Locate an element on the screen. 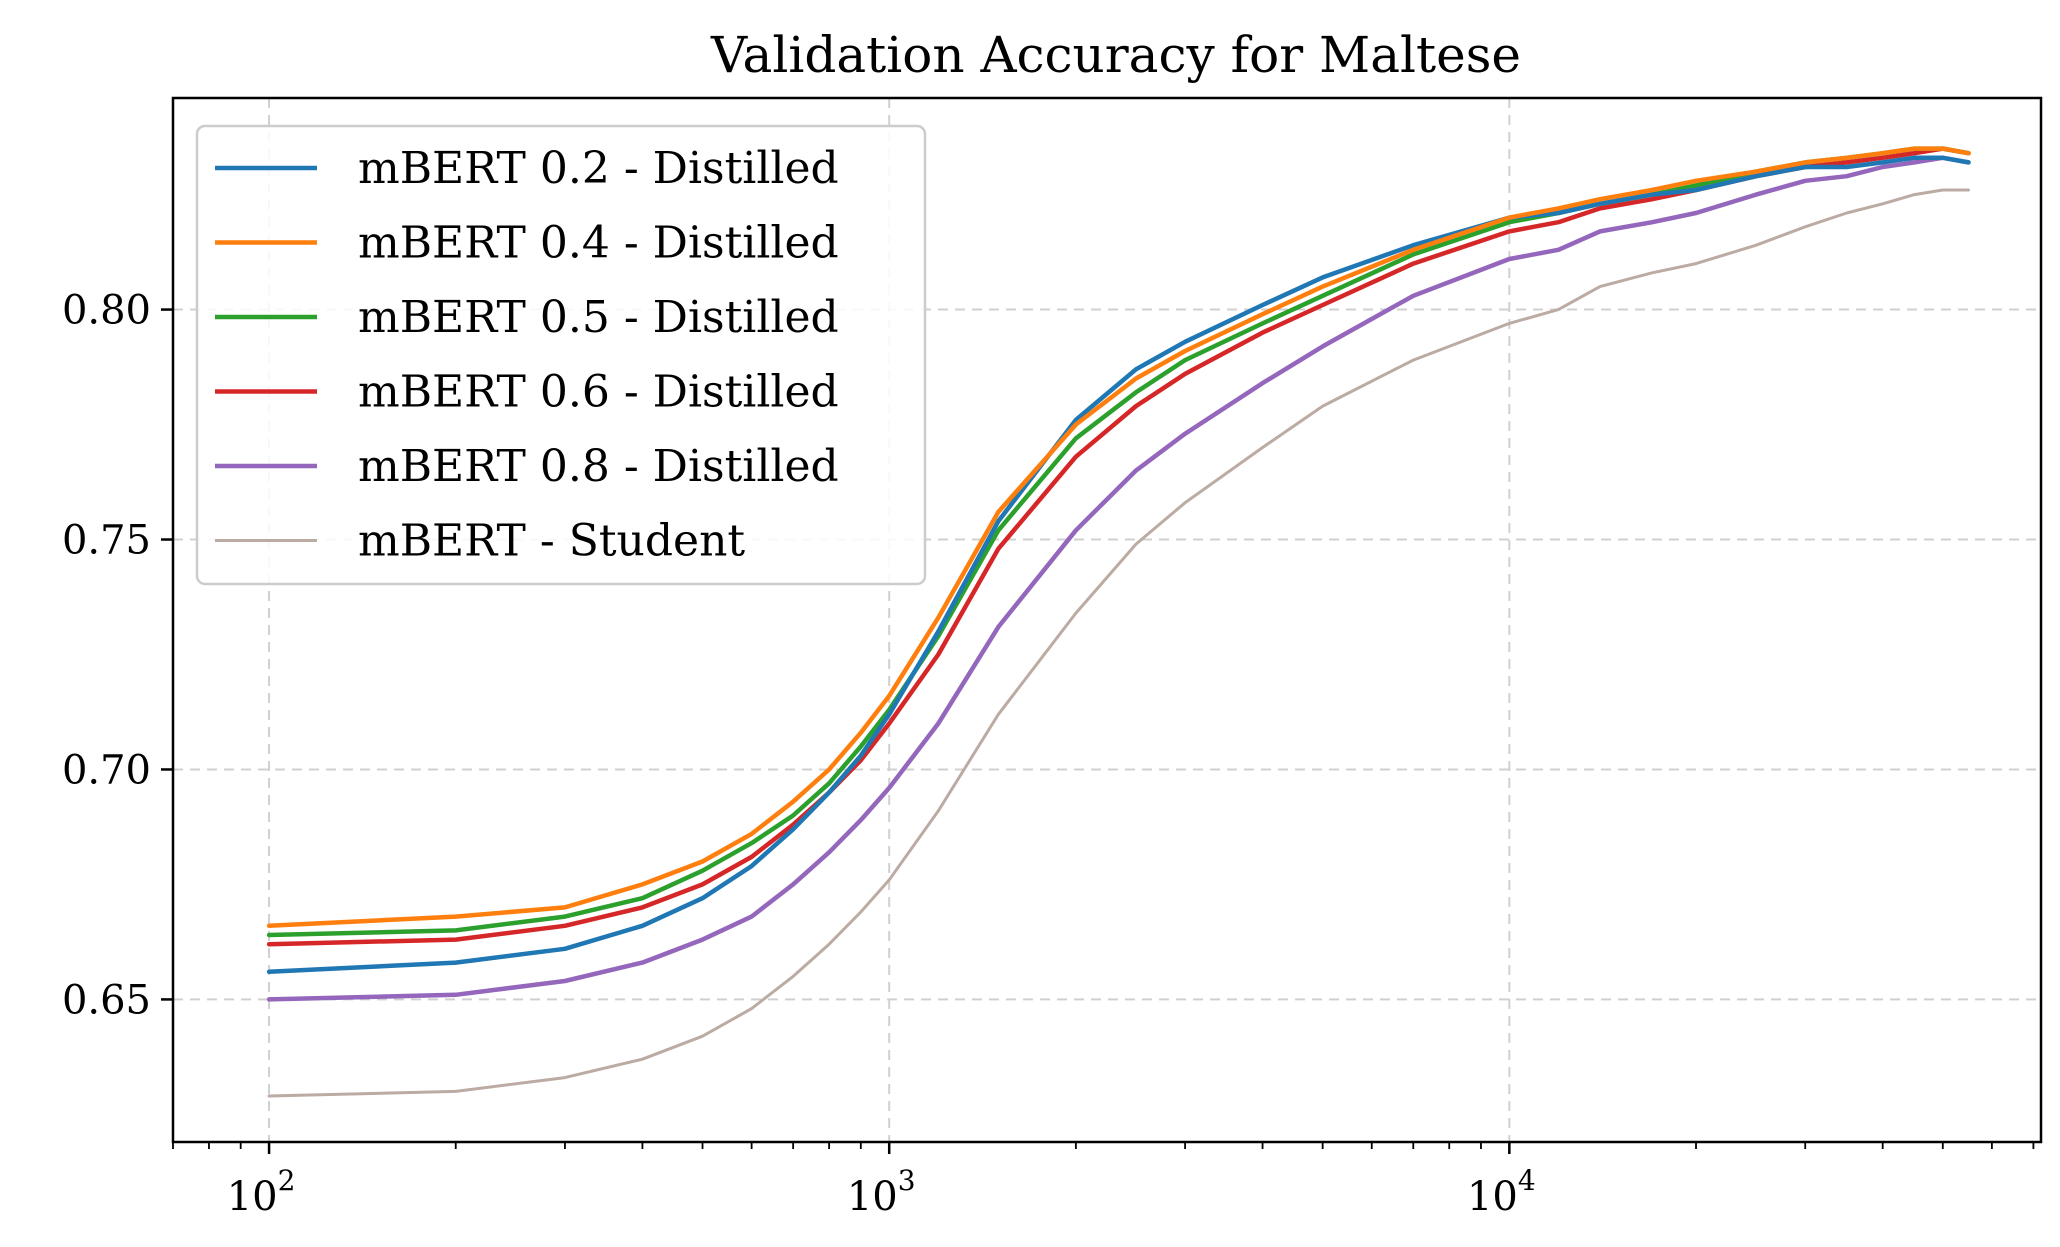 Image resolution: width=2060 pixels, height=1247 pixels. x-tick-label: 10³ is located at coordinates (881, 1192).